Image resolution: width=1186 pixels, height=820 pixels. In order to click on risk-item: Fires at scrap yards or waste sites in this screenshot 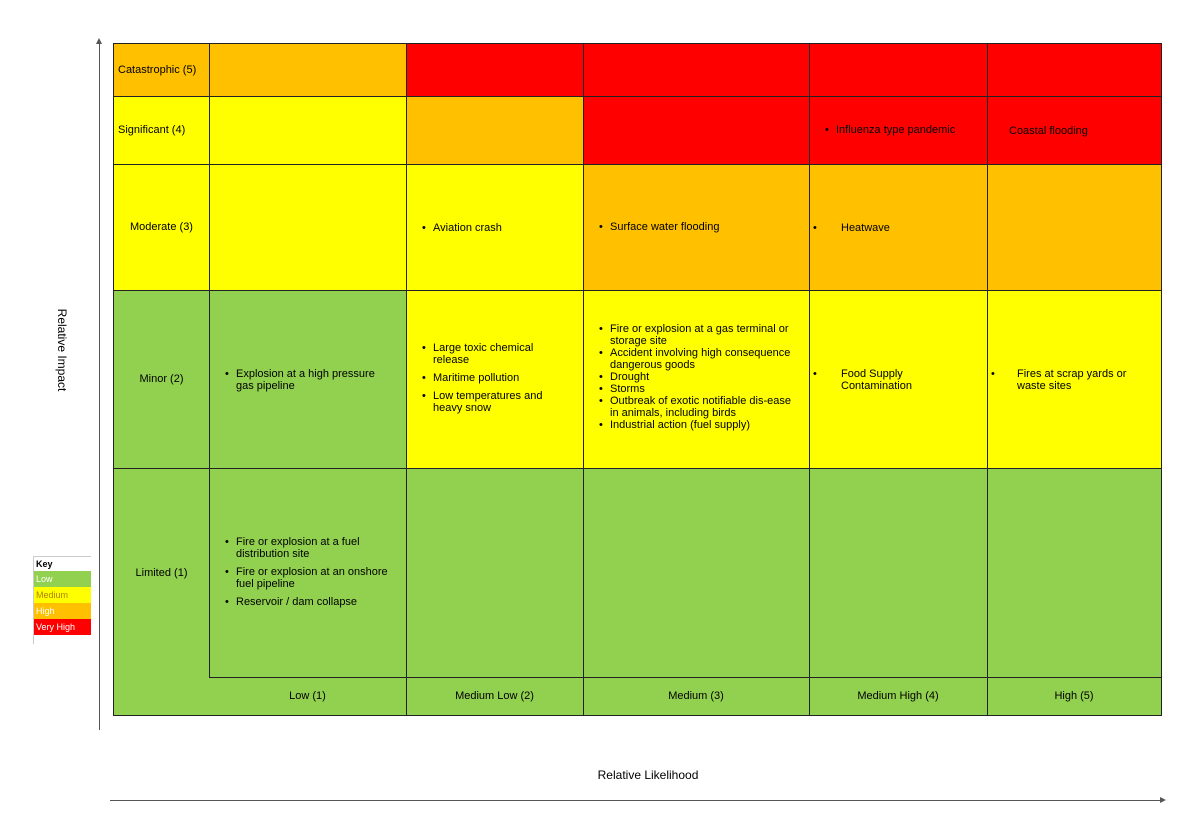, I will do `click(1068, 380)`.